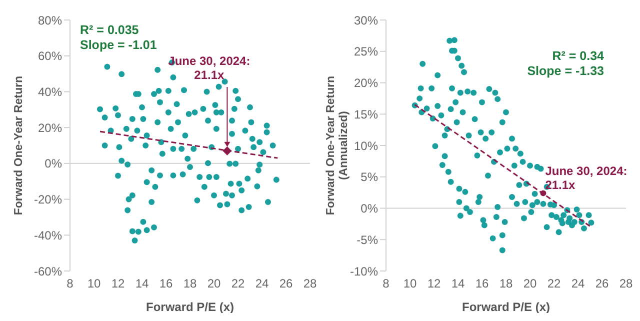 This screenshot has width=640, height=321. I want to click on y-axis-title: Forward One-Year Return, so click(19, 146).